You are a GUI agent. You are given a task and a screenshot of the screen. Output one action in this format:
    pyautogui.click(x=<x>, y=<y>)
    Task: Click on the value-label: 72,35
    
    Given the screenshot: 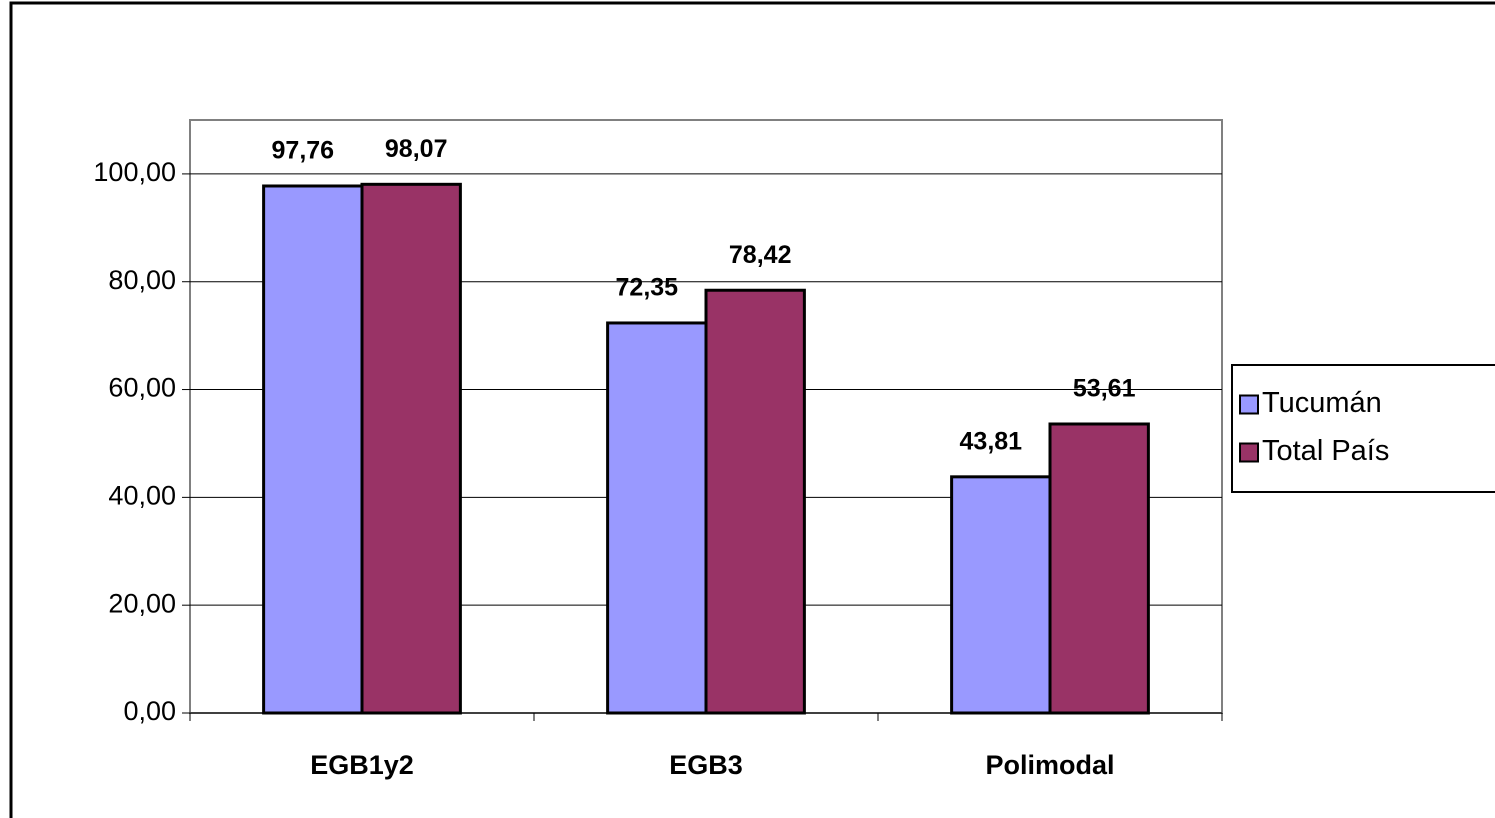 What is the action you would take?
    pyautogui.click(x=647, y=288)
    